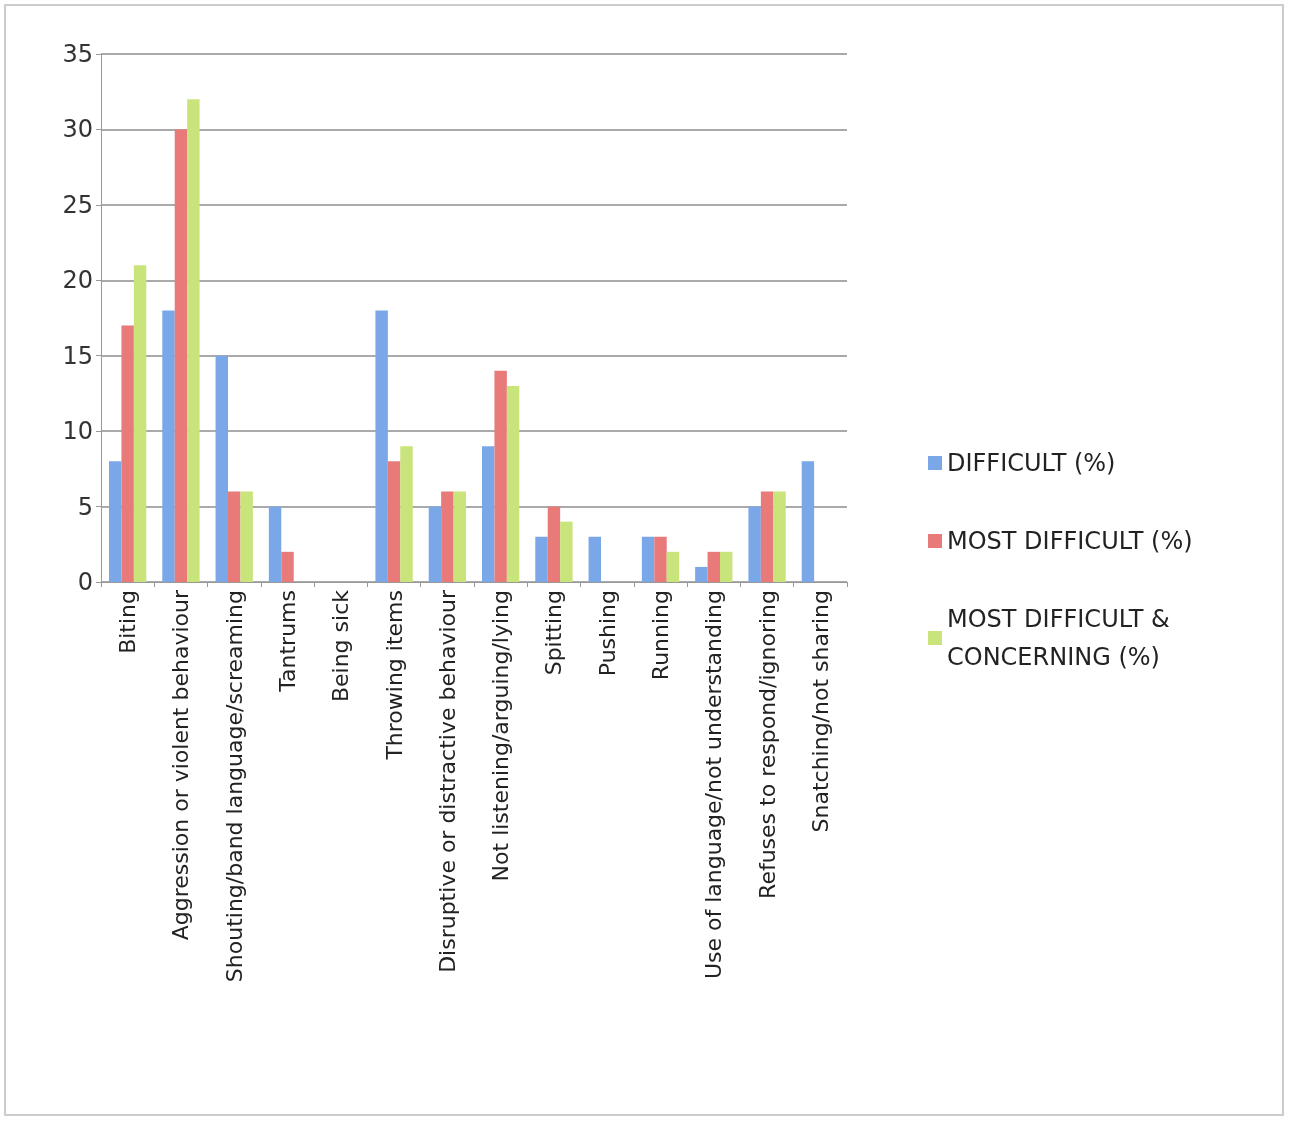 This screenshot has height=1124, width=1292. Describe the element at coordinates (1031, 463) in the screenshot. I see `legend-label: DIFFICULT (%)` at that location.